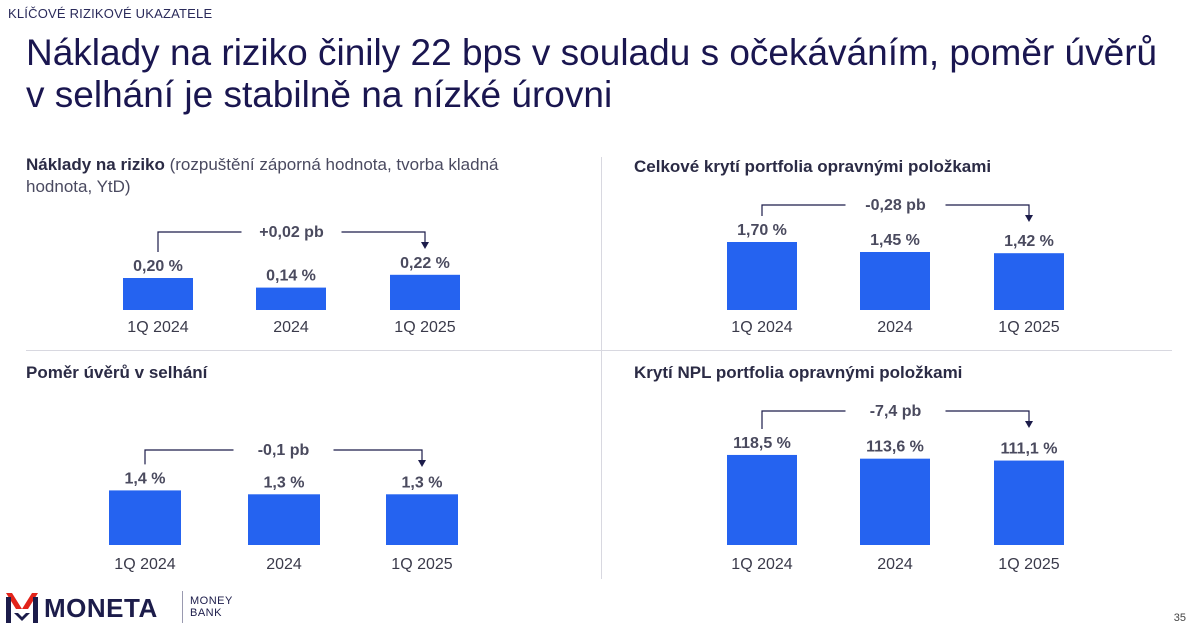 This screenshot has width=1200, height=636. I want to click on panel-title-npl-coverage: Krytí NPL portfolia opravnými položkami, so click(894, 373).